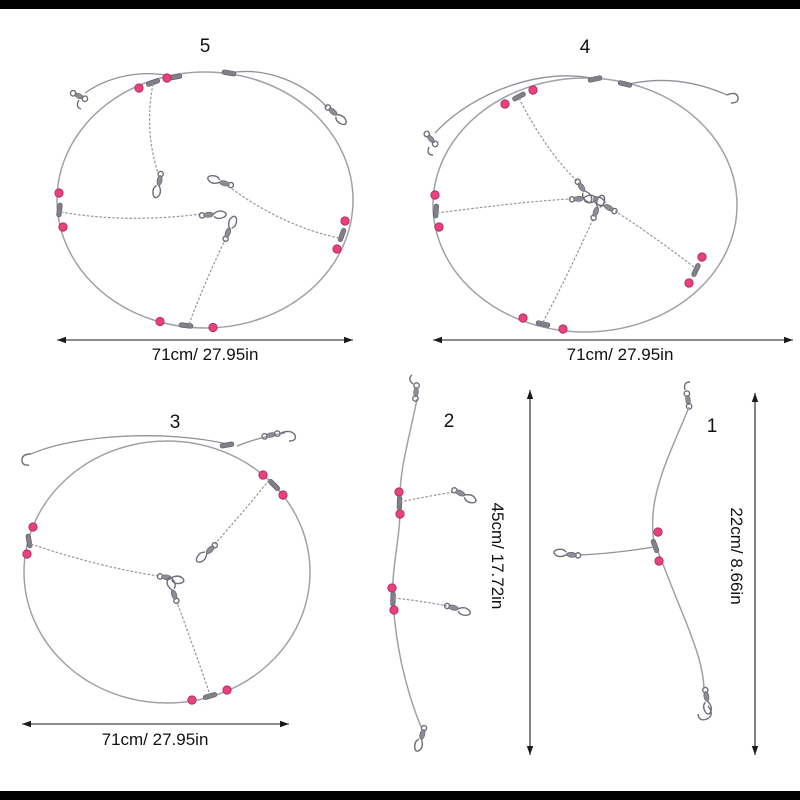  What do you see at coordinates (400, 795) in the screenshot?
I see `bottom-letterbox-bar` at bounding box center [400, 795].